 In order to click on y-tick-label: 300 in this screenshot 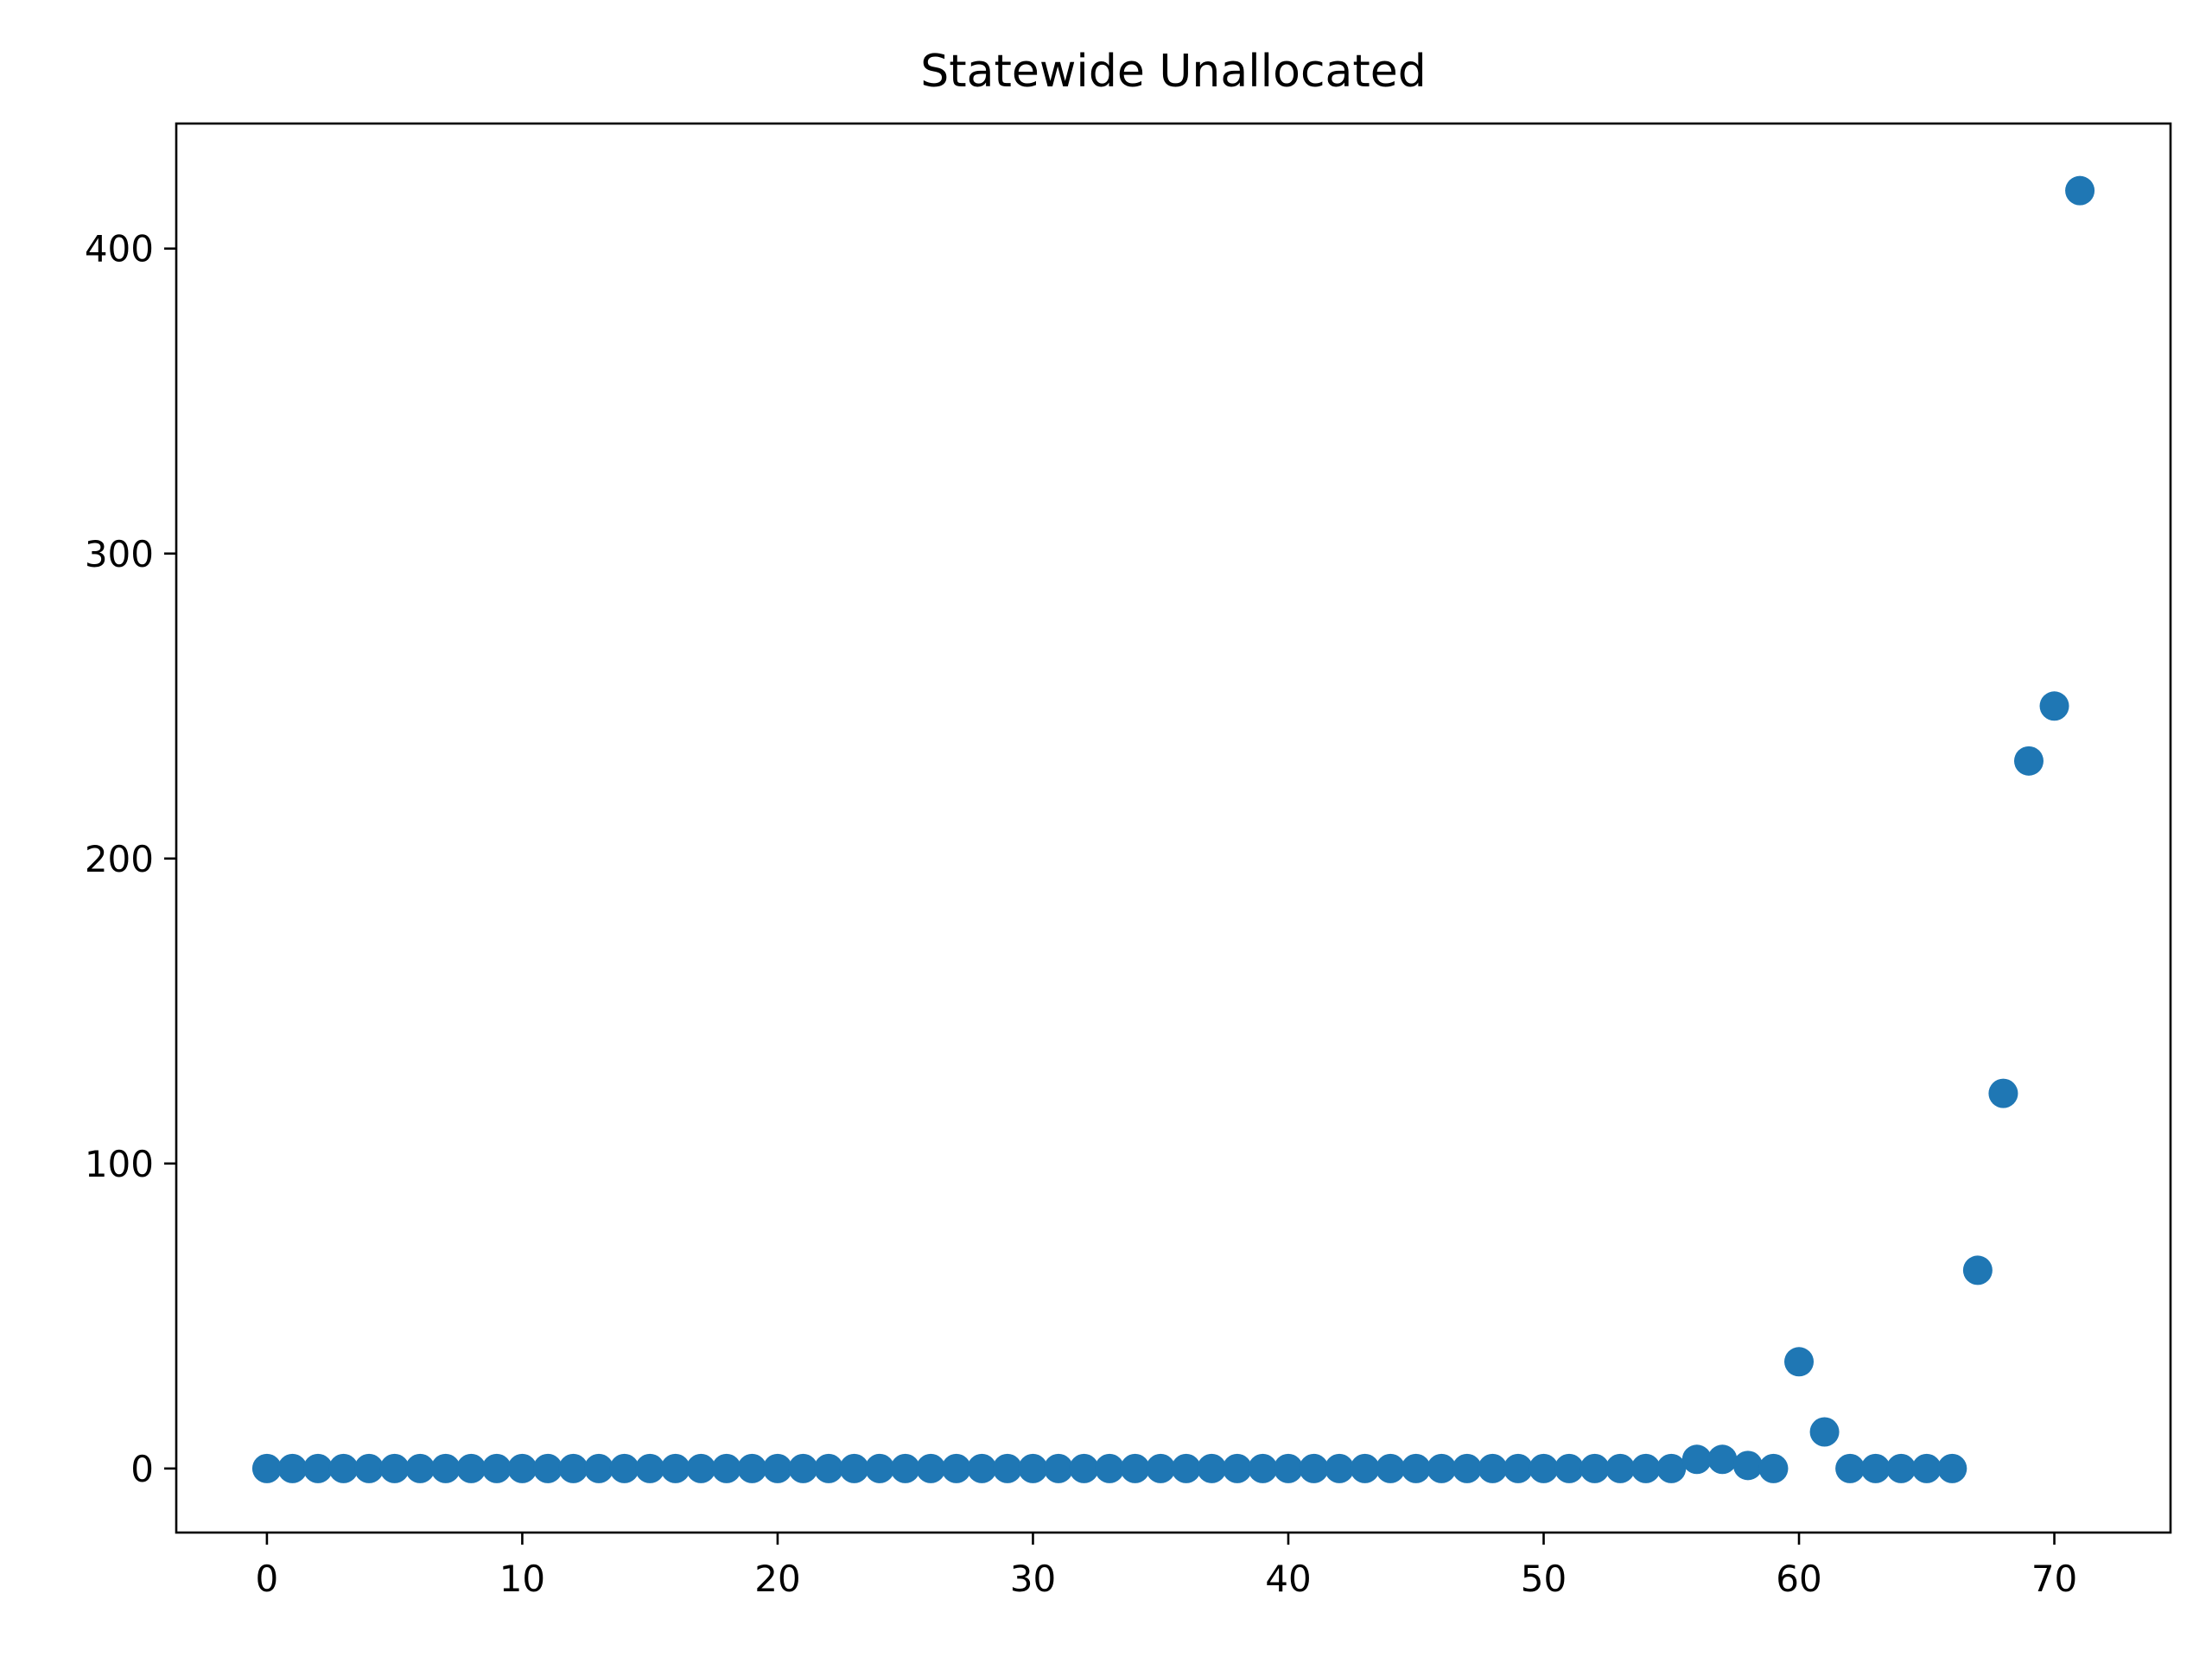, I will do `click(119, 554)`.